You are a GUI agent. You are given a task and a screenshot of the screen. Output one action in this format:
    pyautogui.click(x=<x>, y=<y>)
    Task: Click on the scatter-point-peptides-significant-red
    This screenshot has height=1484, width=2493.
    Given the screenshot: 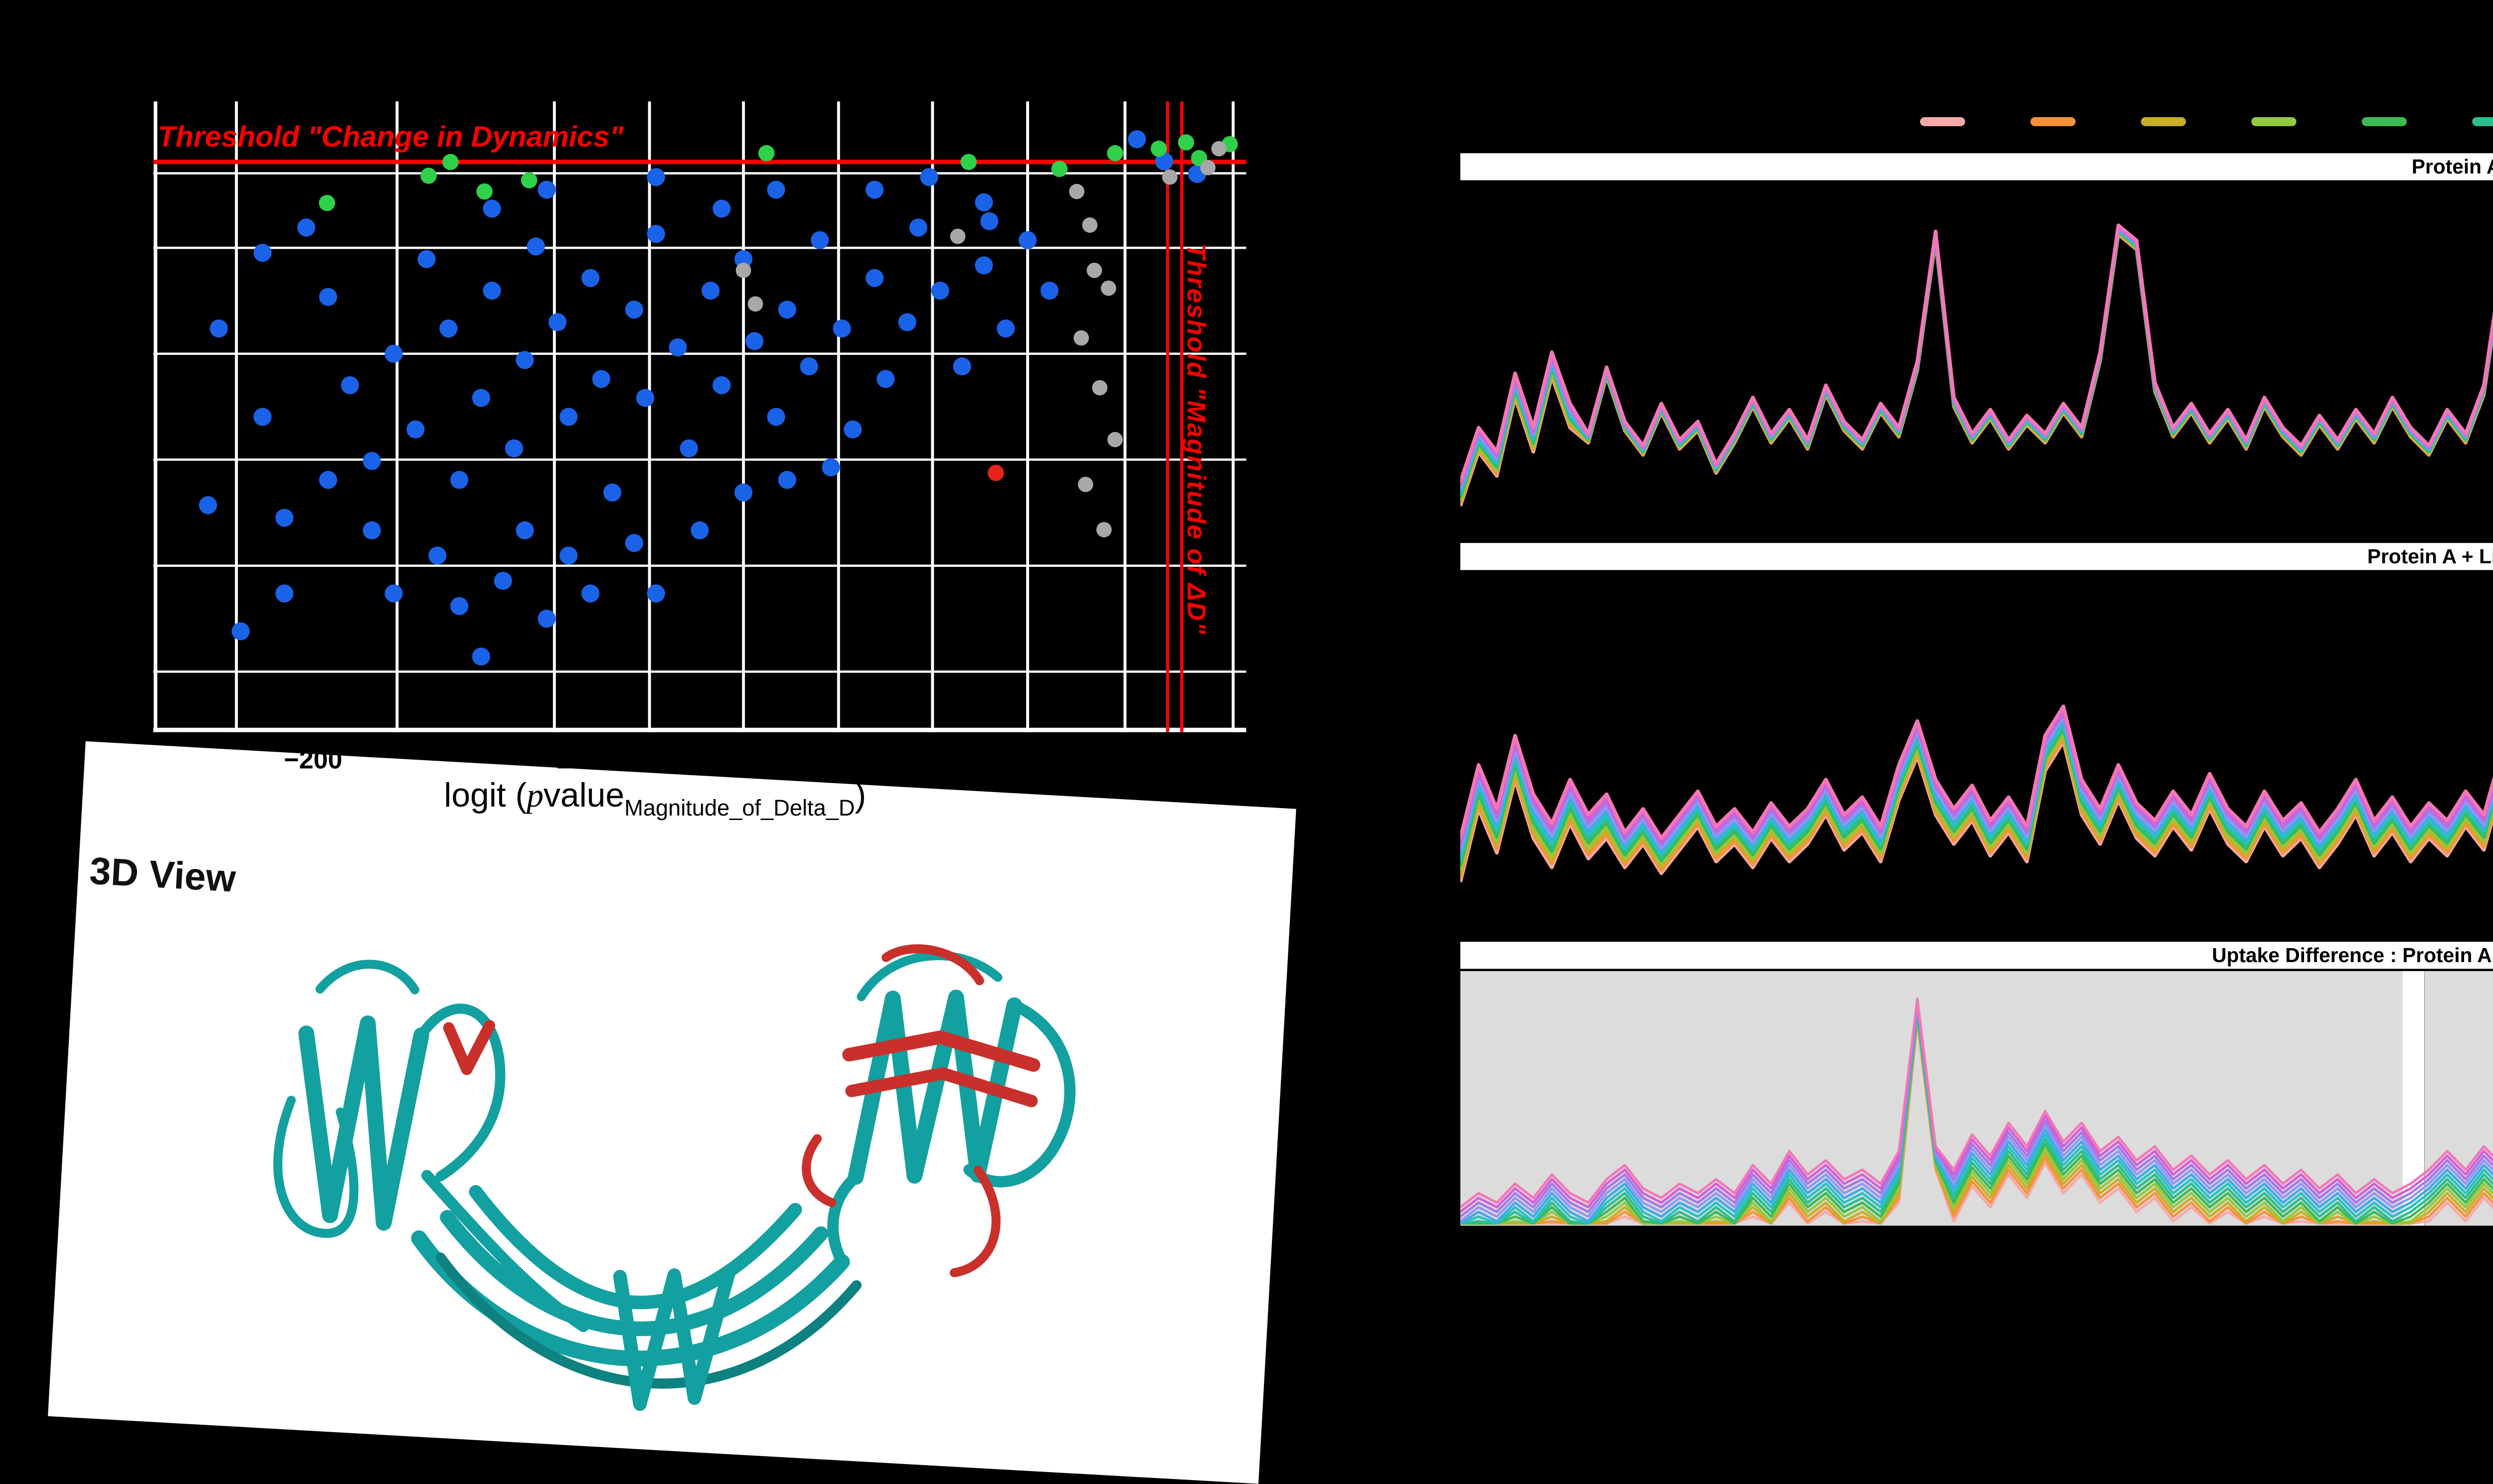 What is the action you would take?
    pyautogui.click(x=996, y=473)
    